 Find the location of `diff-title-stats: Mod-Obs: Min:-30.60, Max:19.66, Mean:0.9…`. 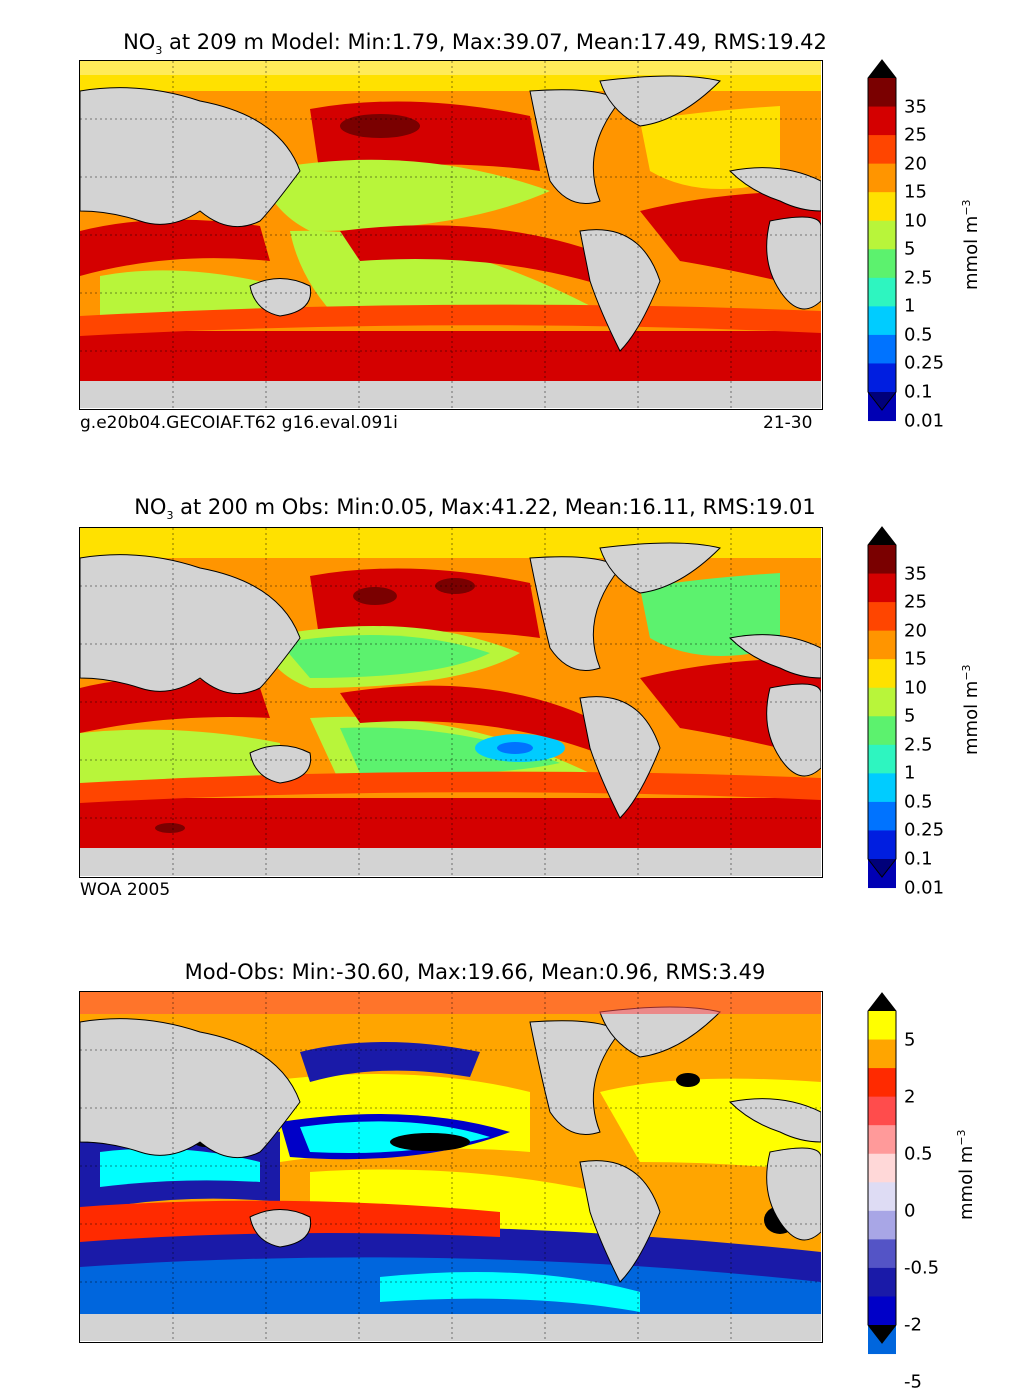

diff-title-stats: Mod-Obs: Min:-30.60, Max:19.66, Mean:0.9… is located at coordinates (475, 972).